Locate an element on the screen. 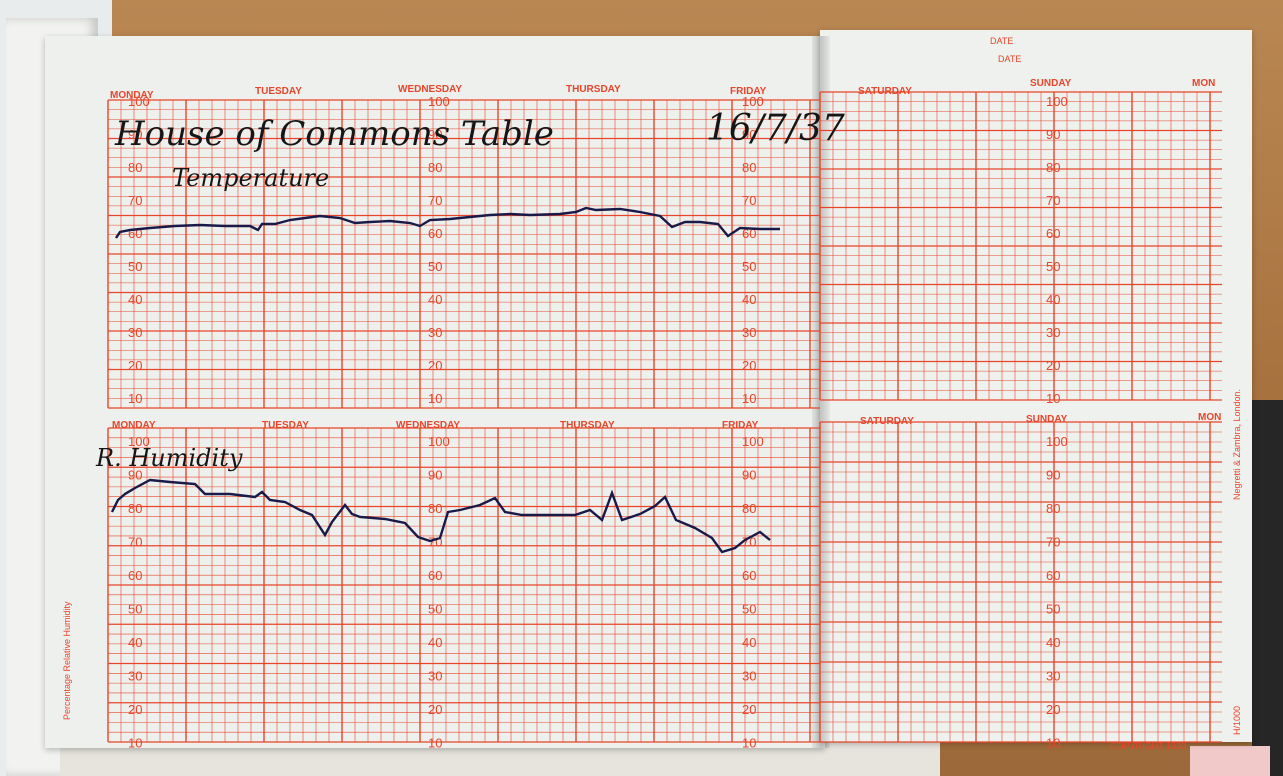  top-axis-number-sunday: 70 is located at coordinates (1053, 200).